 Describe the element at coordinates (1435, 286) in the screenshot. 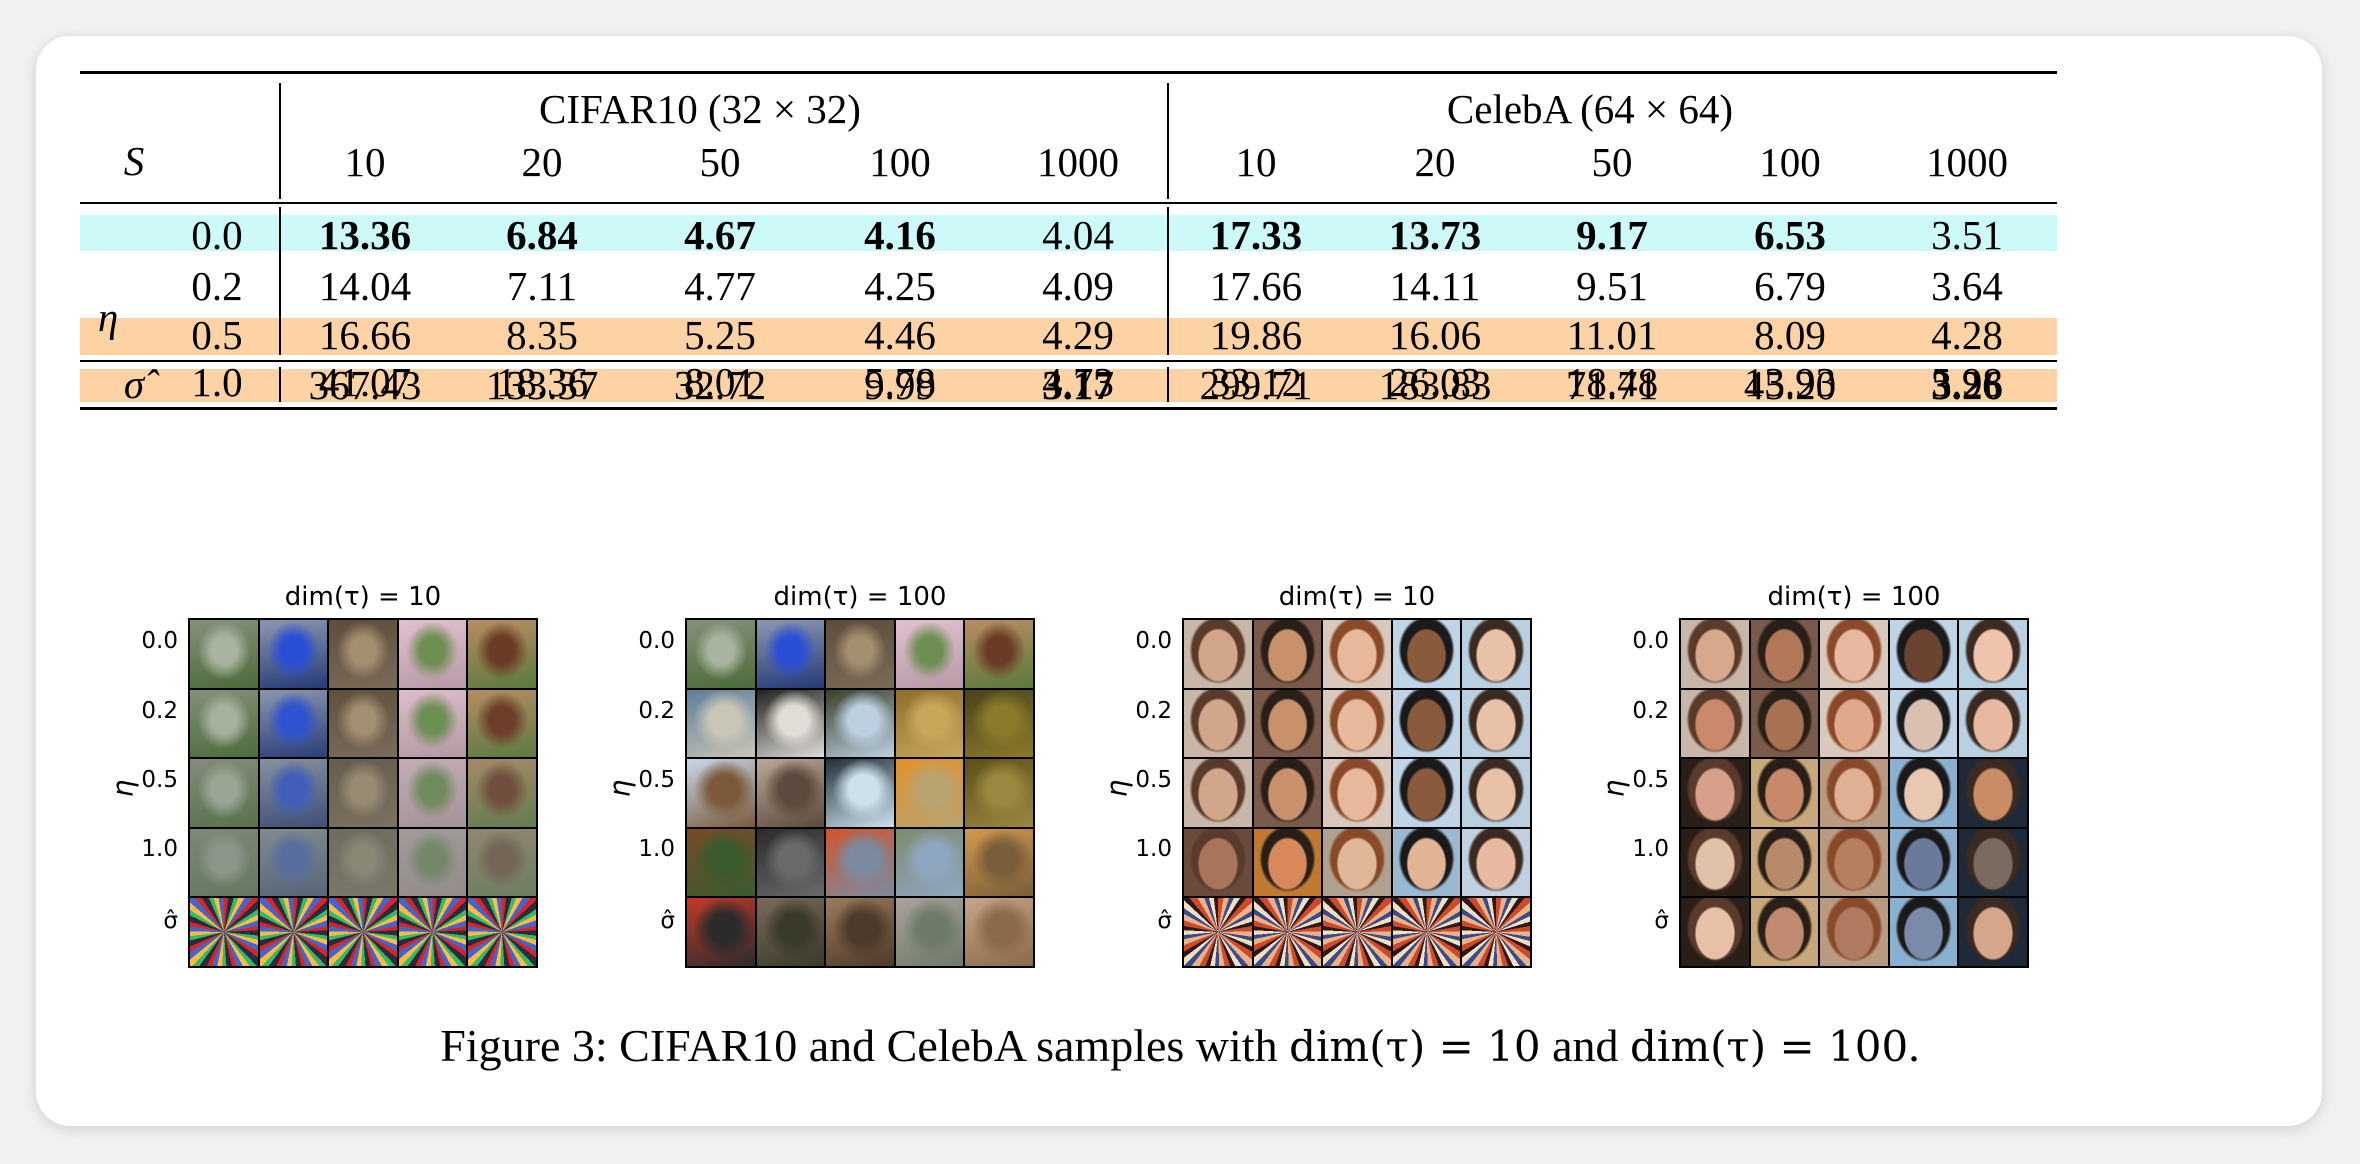

I see `table-cell: 14.11` at that location.